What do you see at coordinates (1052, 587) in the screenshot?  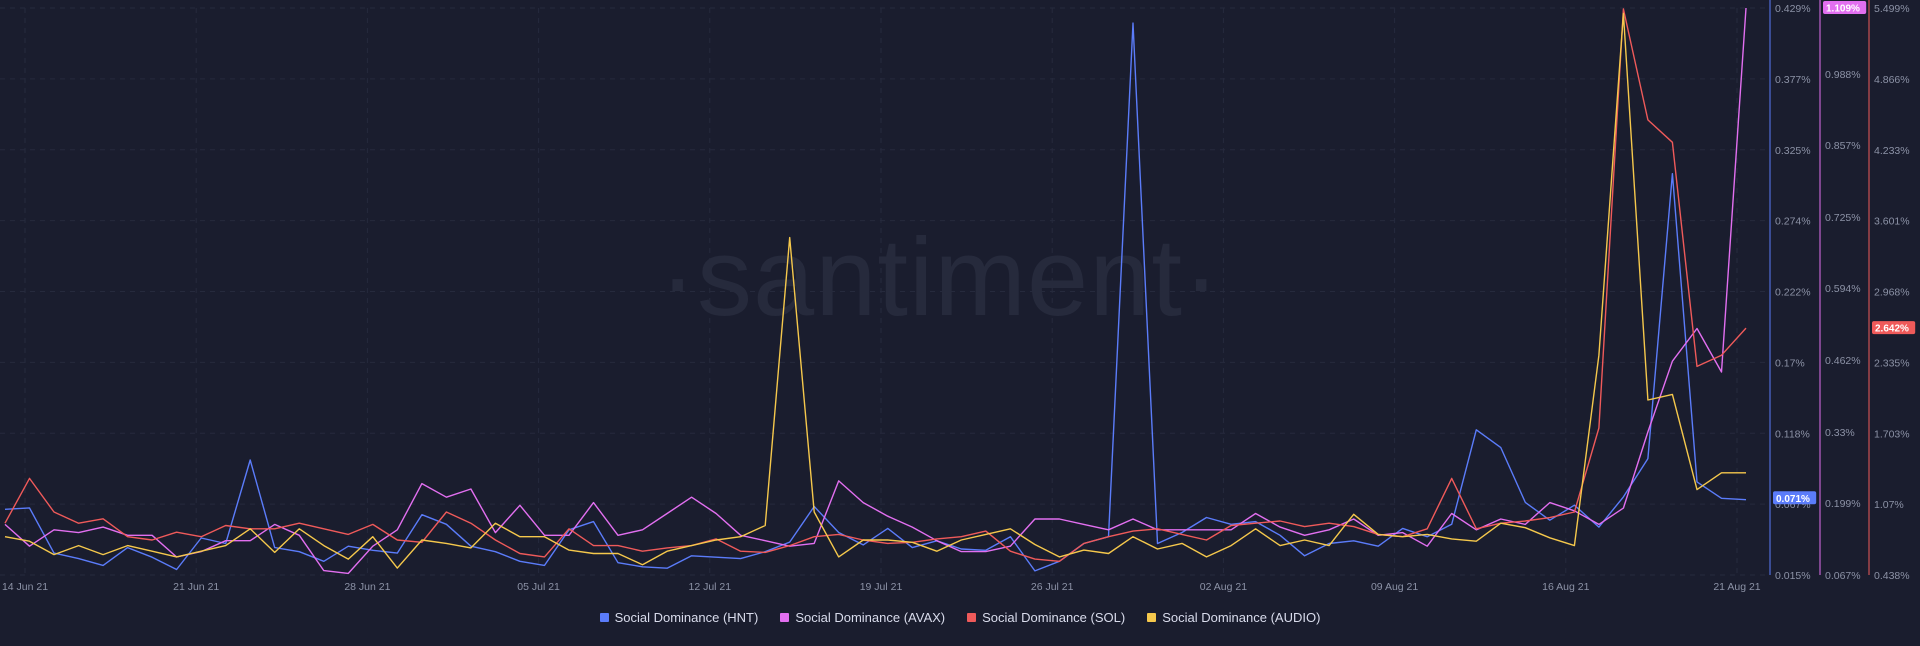 I see `x-tick-label: 26 Jul 21` at bounding box center [1052, 587].